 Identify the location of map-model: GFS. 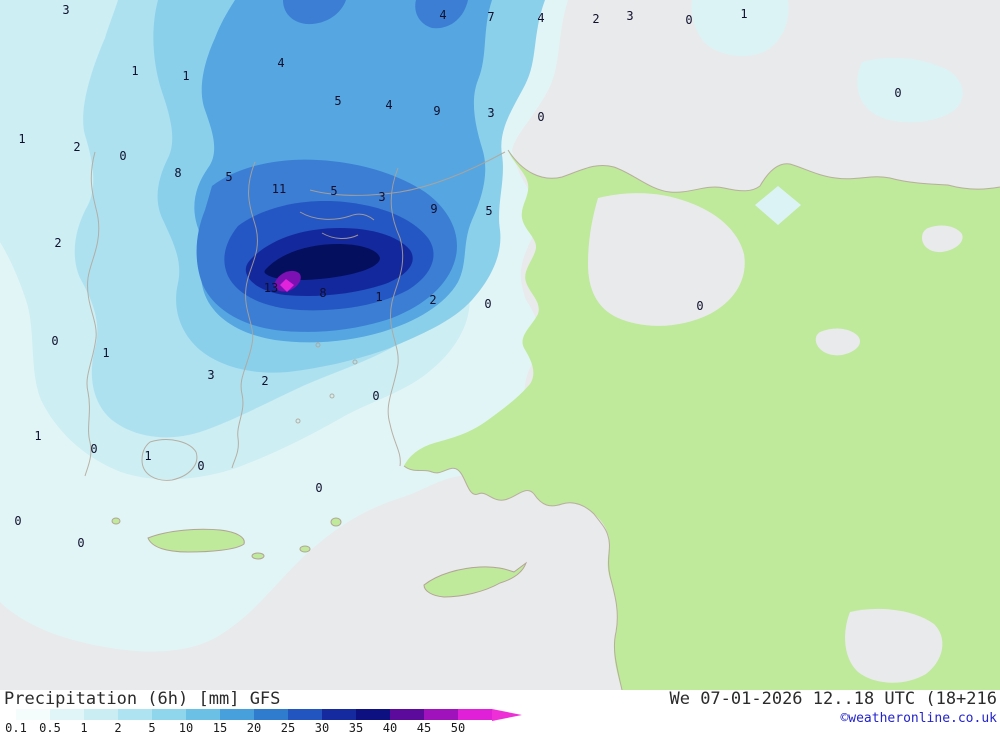
(265, 699).